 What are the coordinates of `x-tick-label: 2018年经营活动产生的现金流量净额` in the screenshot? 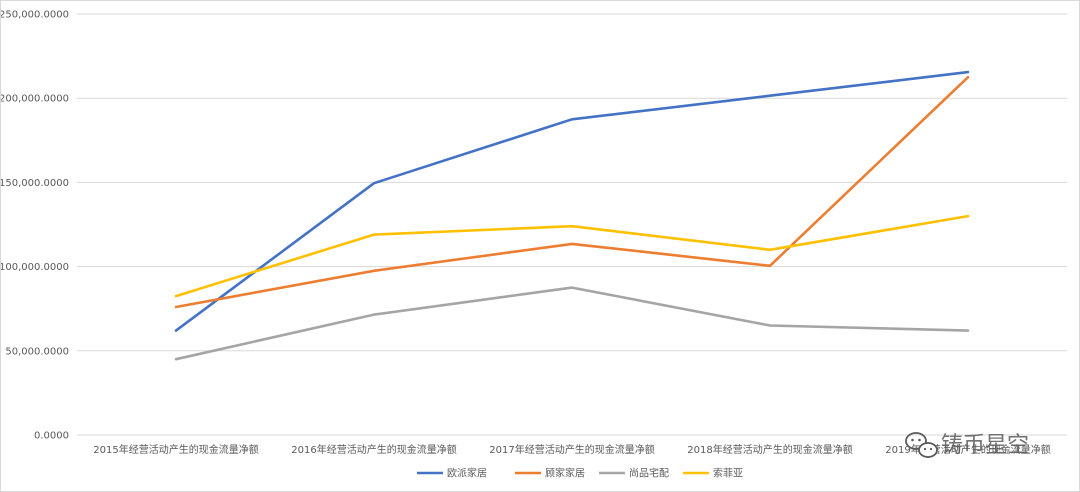 It's located at (769, 449).